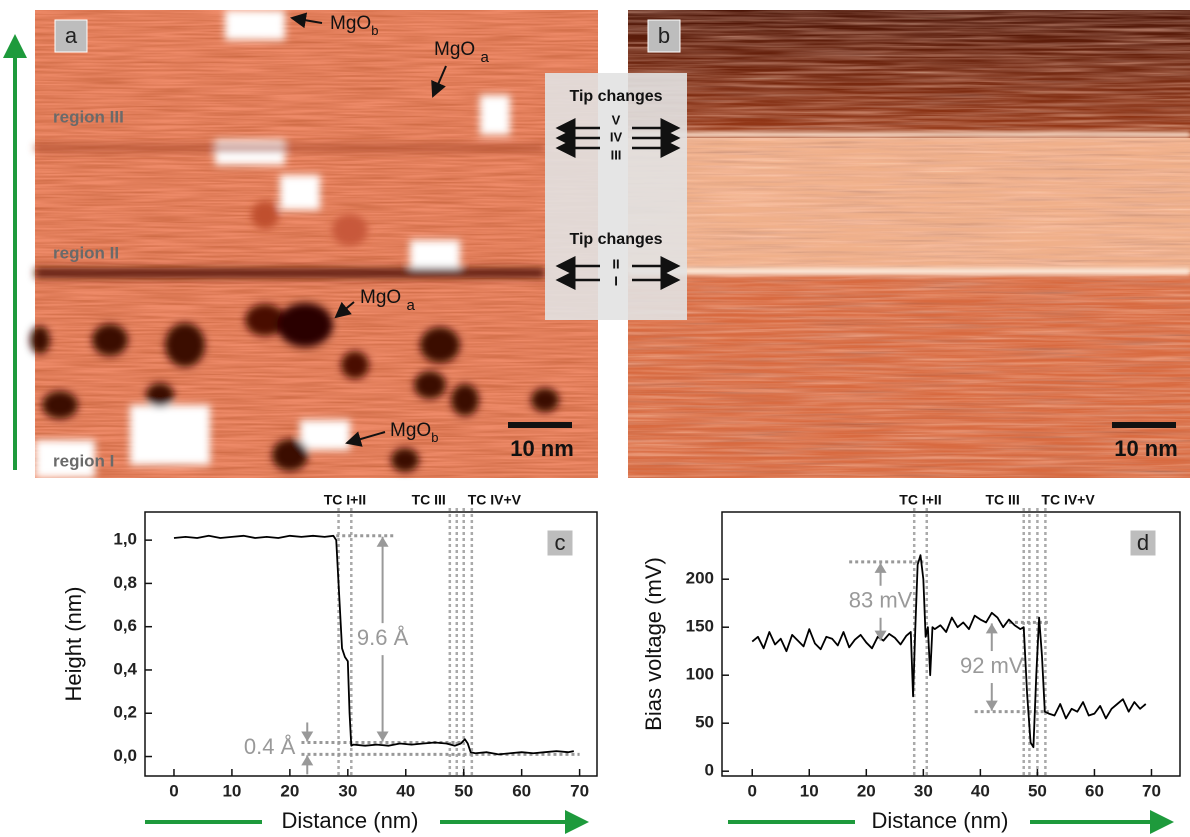 The image size is (1190, 837). Describe the element at coordinates (83, 460) in the screenshot. I see `region-label: region I` at that location.